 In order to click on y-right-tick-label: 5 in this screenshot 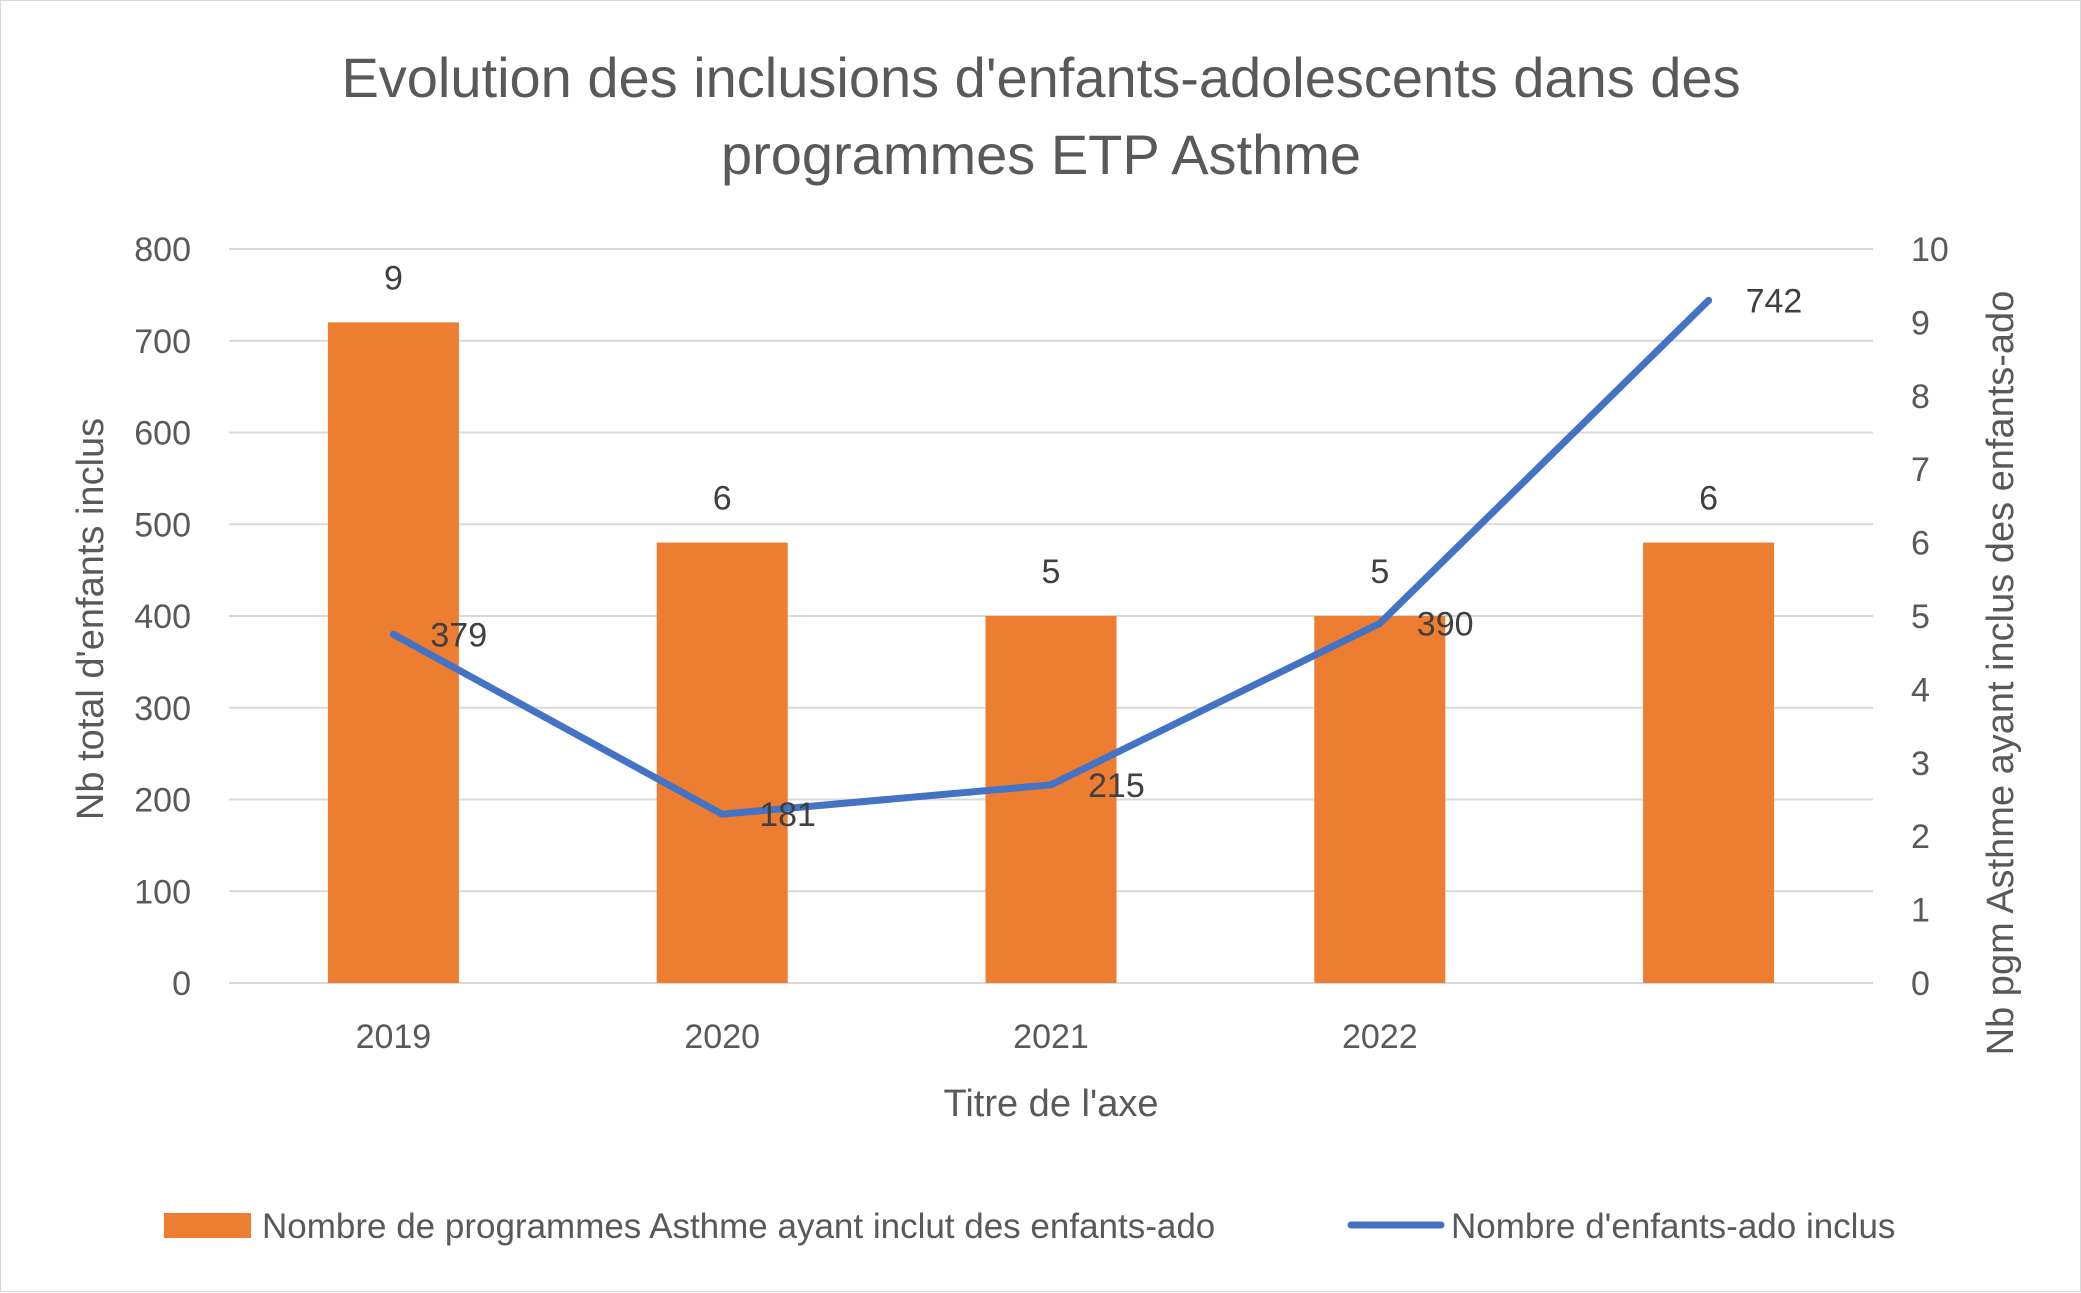, I will do `click(1920, 617)`.